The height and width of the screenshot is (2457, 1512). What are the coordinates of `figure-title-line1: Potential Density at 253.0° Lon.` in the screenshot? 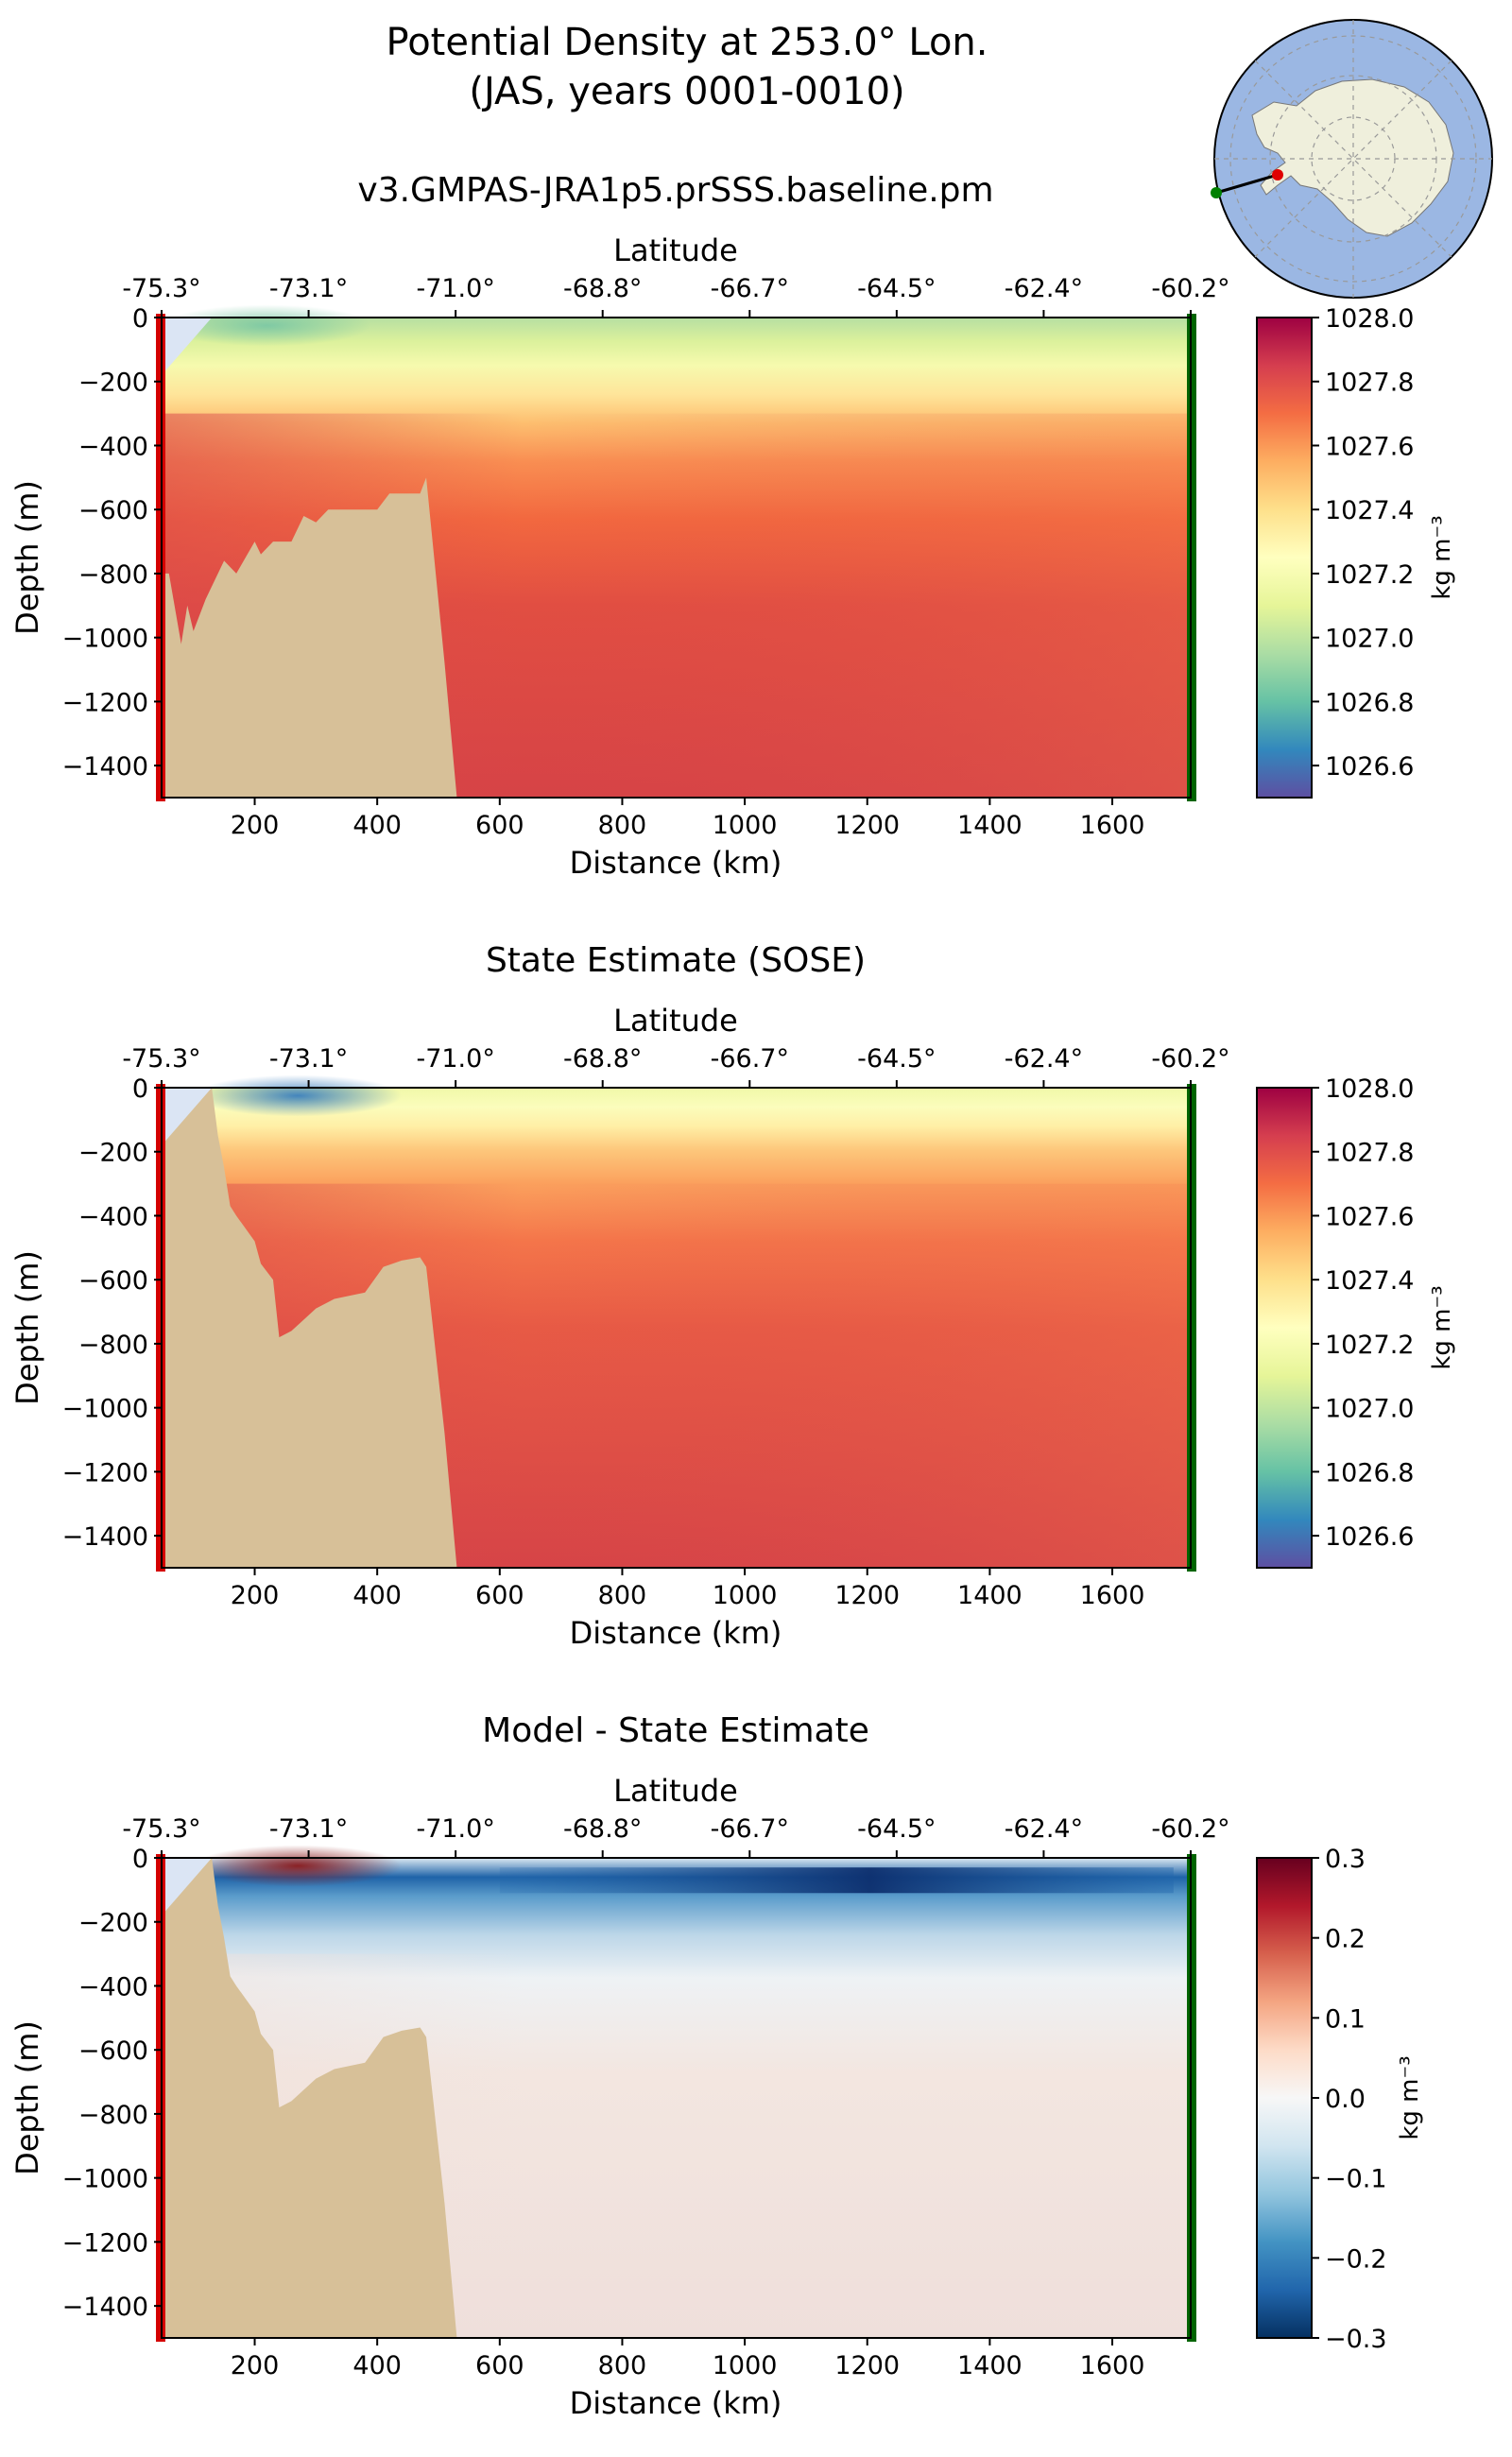 It's located at (687, 42).